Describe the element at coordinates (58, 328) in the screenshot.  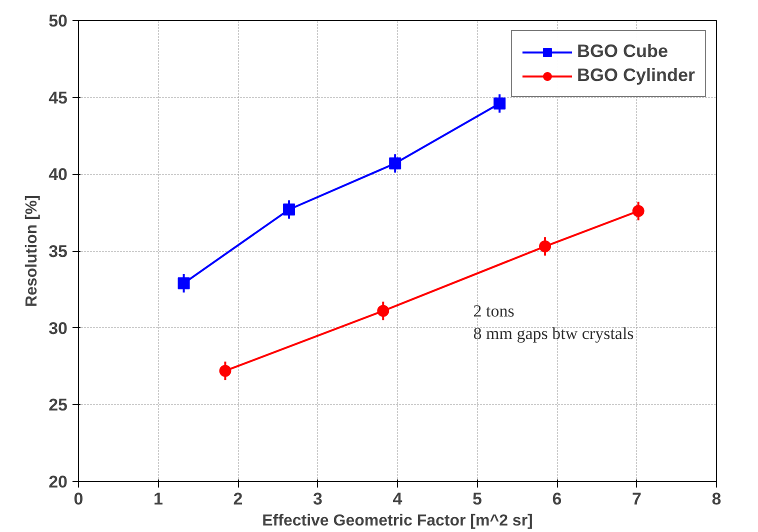
I see `y-tick-label: 30` at that location.